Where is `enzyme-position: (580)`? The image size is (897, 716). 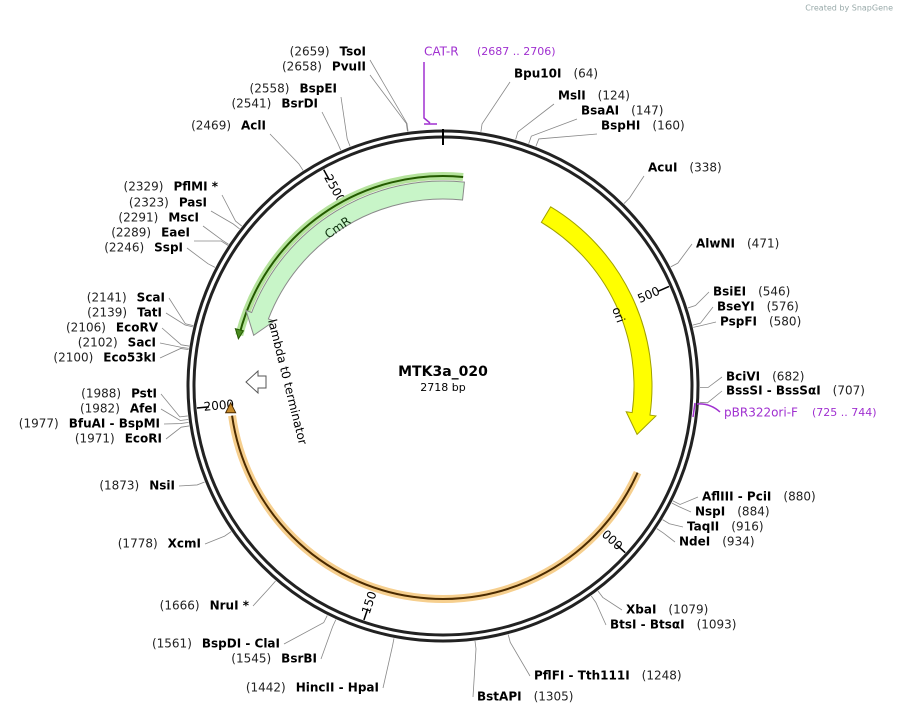
enzyme-position: (580) is located at coordinates (785, 322).